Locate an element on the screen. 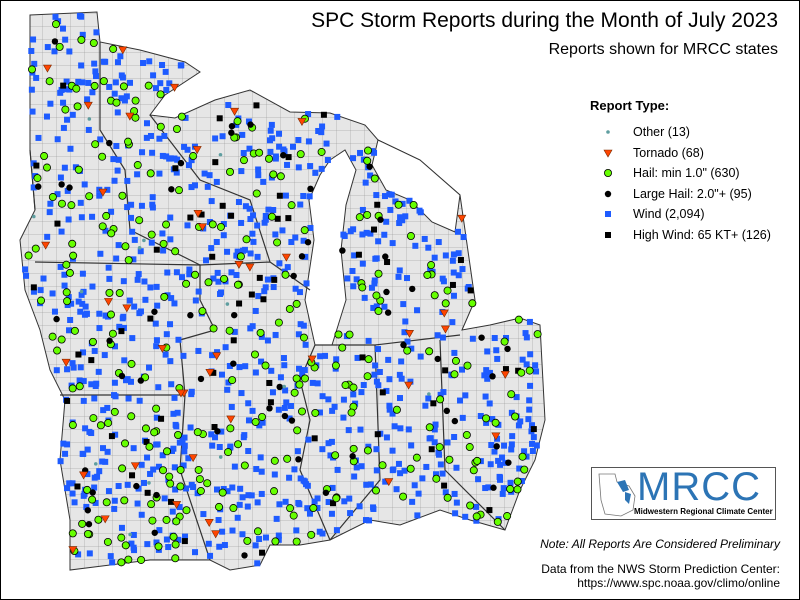  other-report-marker is located at coordinates (130, 534).